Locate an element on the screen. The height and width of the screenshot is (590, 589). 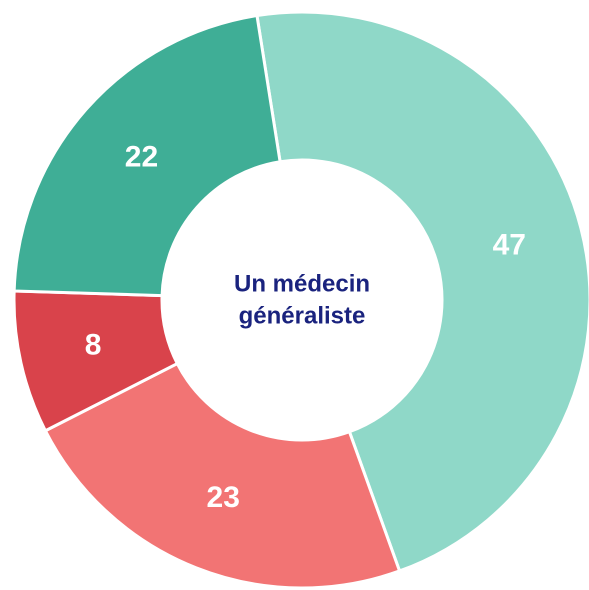
value-label: 8 is located at coordinates (93, 345).